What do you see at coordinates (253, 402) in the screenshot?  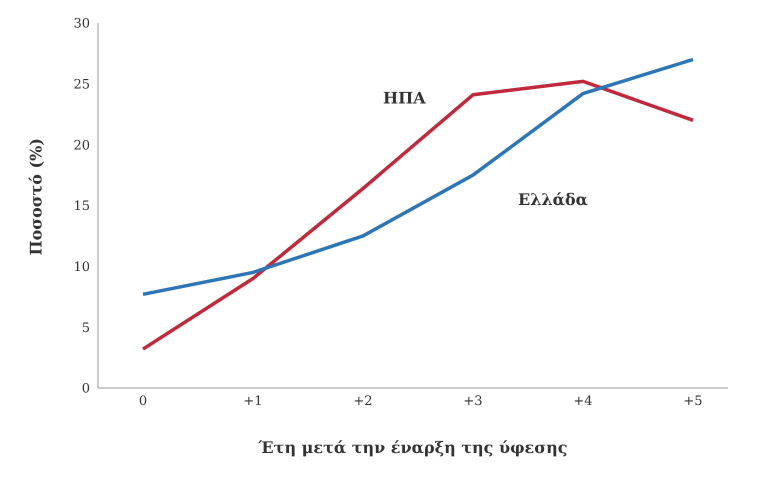 I see `x-tick-label: +1` at bounding box center [253, 402].